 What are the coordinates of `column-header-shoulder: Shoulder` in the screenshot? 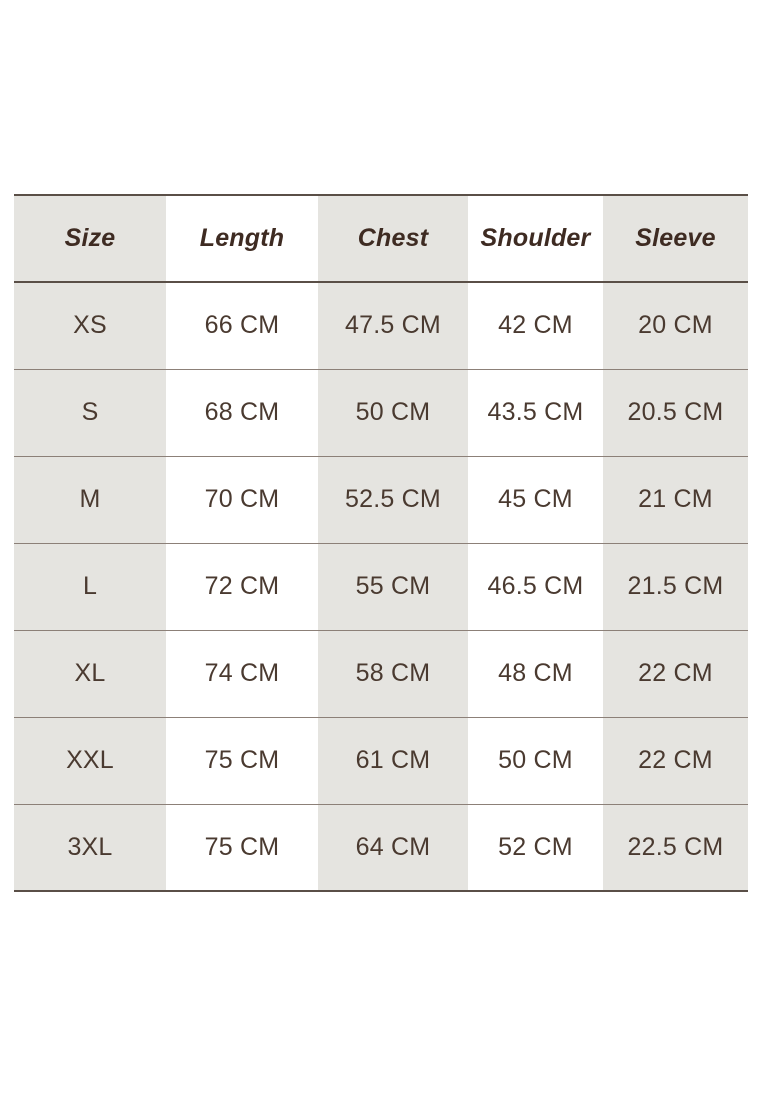 It's located at (535, 238).